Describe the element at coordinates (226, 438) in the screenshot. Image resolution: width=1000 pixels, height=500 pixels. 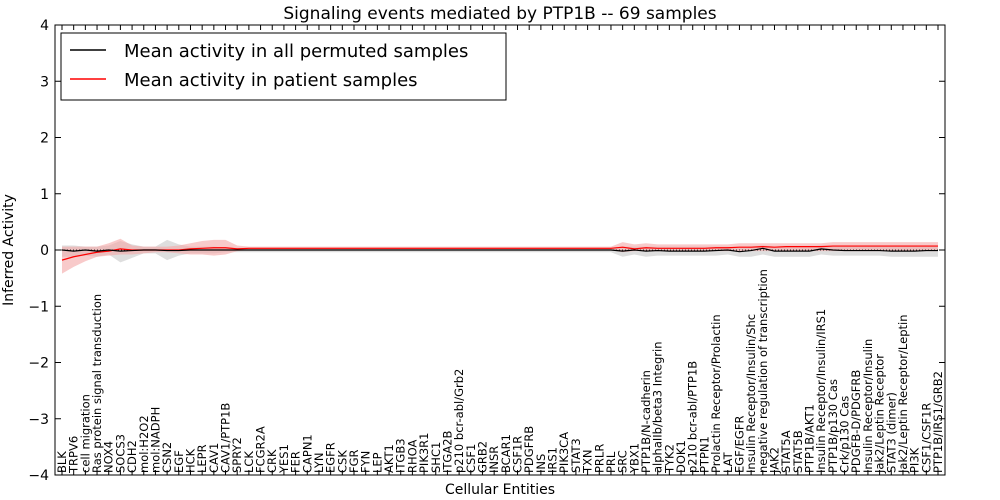
I see `x-tick-label: CAV1/PTP1B` at that location.